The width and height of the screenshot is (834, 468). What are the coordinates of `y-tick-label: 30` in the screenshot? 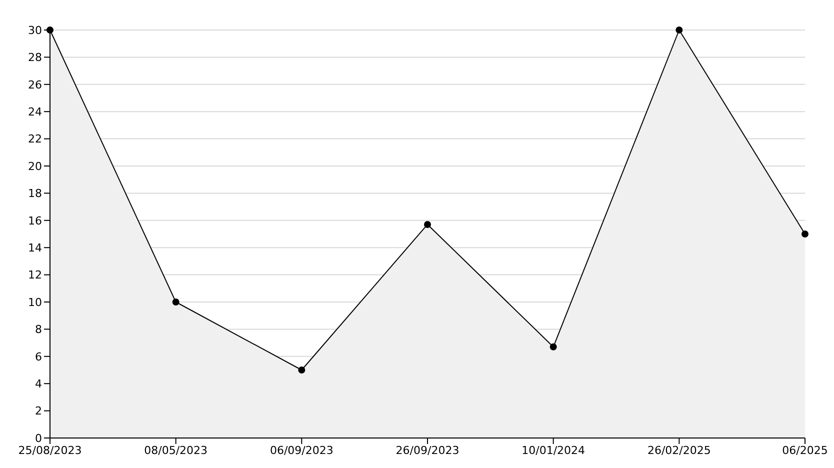 It's located at (35, 30).